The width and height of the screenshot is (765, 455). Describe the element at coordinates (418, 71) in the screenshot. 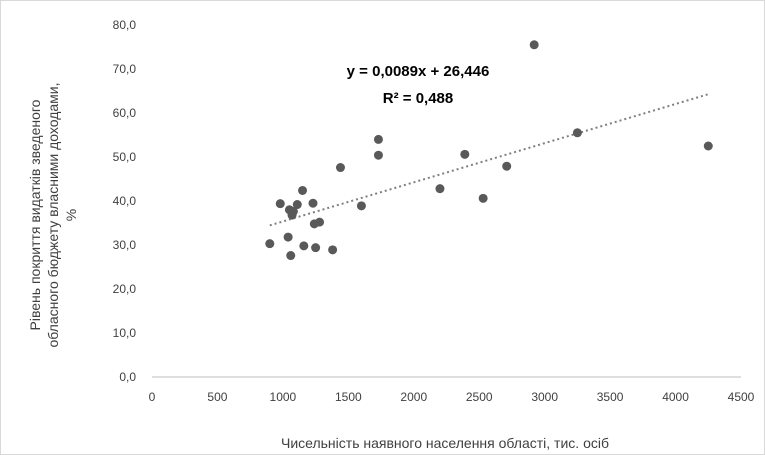

I see `trendline-equation: y = 0,0089x + 26,446` at that location.